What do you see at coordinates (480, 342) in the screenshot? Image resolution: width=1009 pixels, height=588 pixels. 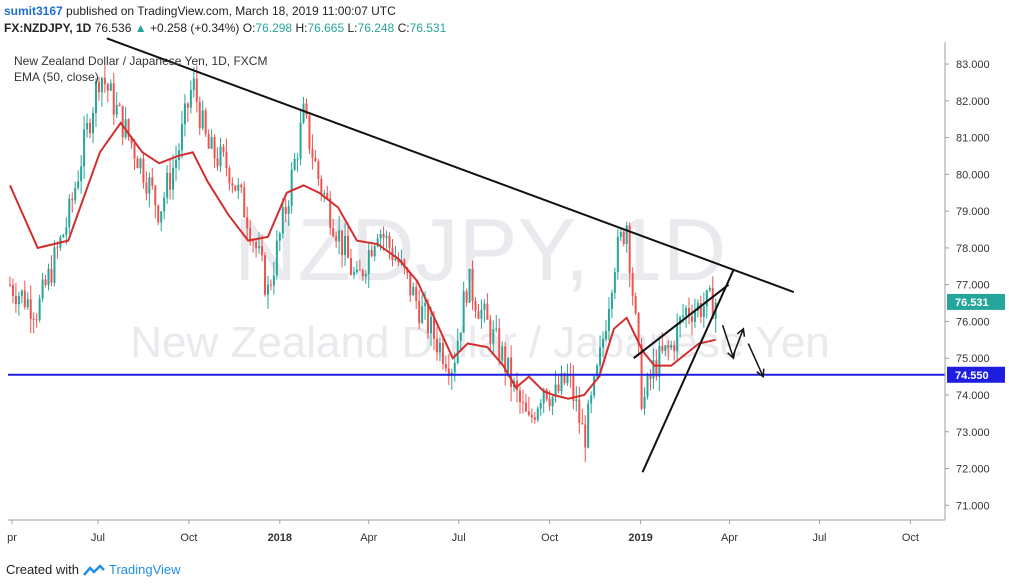 I see `watermark-name: New Zealand Dollar / Japanese Yen` at bounding box center [480, 342].